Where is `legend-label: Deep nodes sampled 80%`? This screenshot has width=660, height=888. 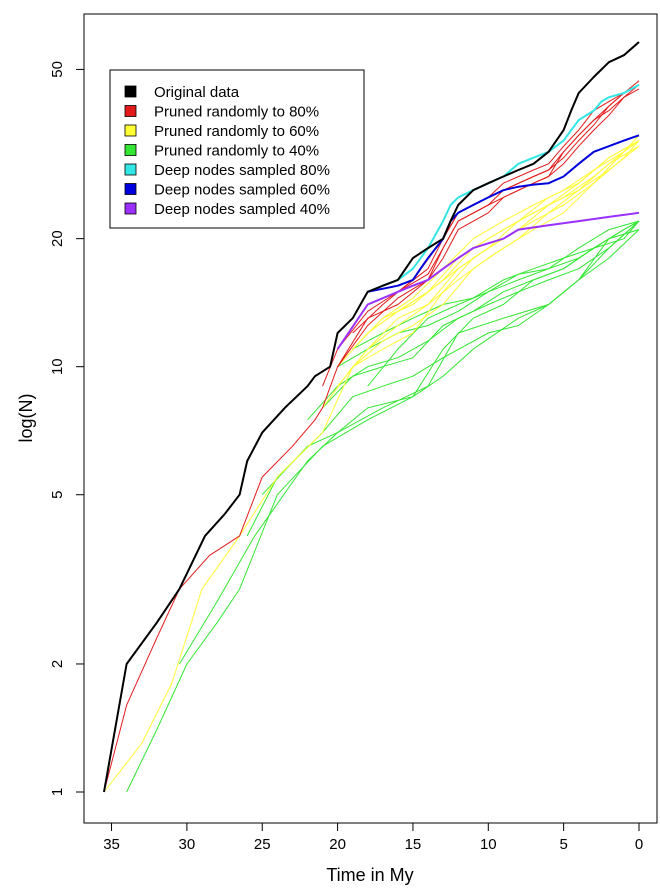
legend-label: Deep nodes sampled 80% is located at coordinates (242, 170).